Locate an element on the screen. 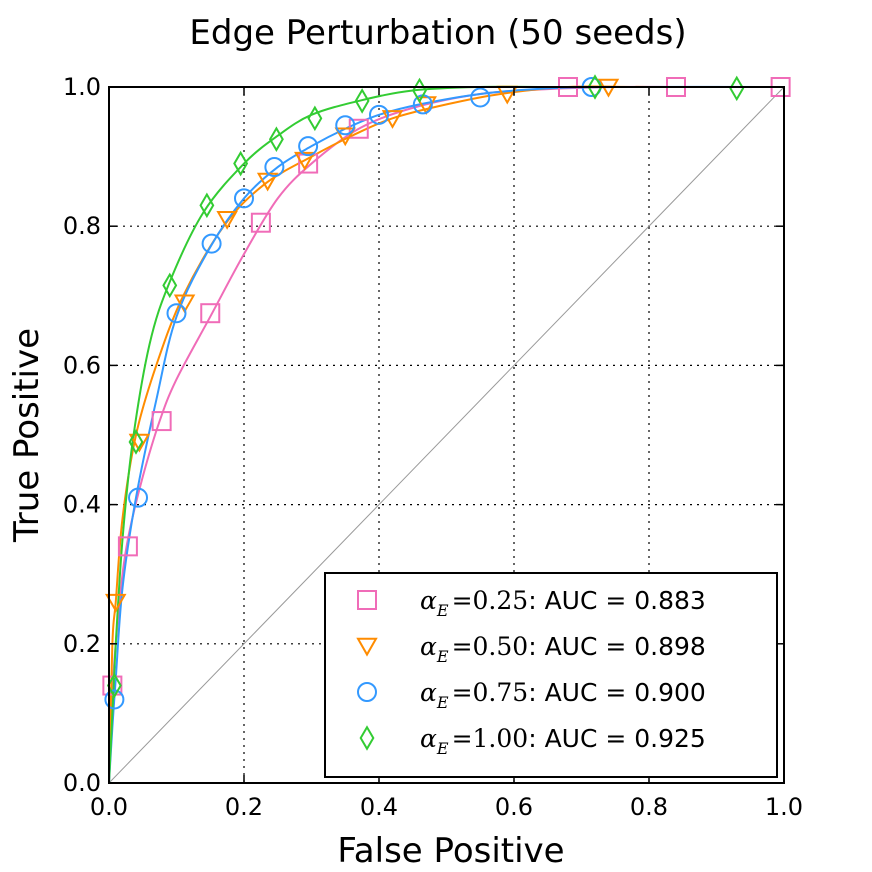 The height and width of the screenshot is (872, 872). x-tick-label: 0.6 is located at coordinates (514, 807).